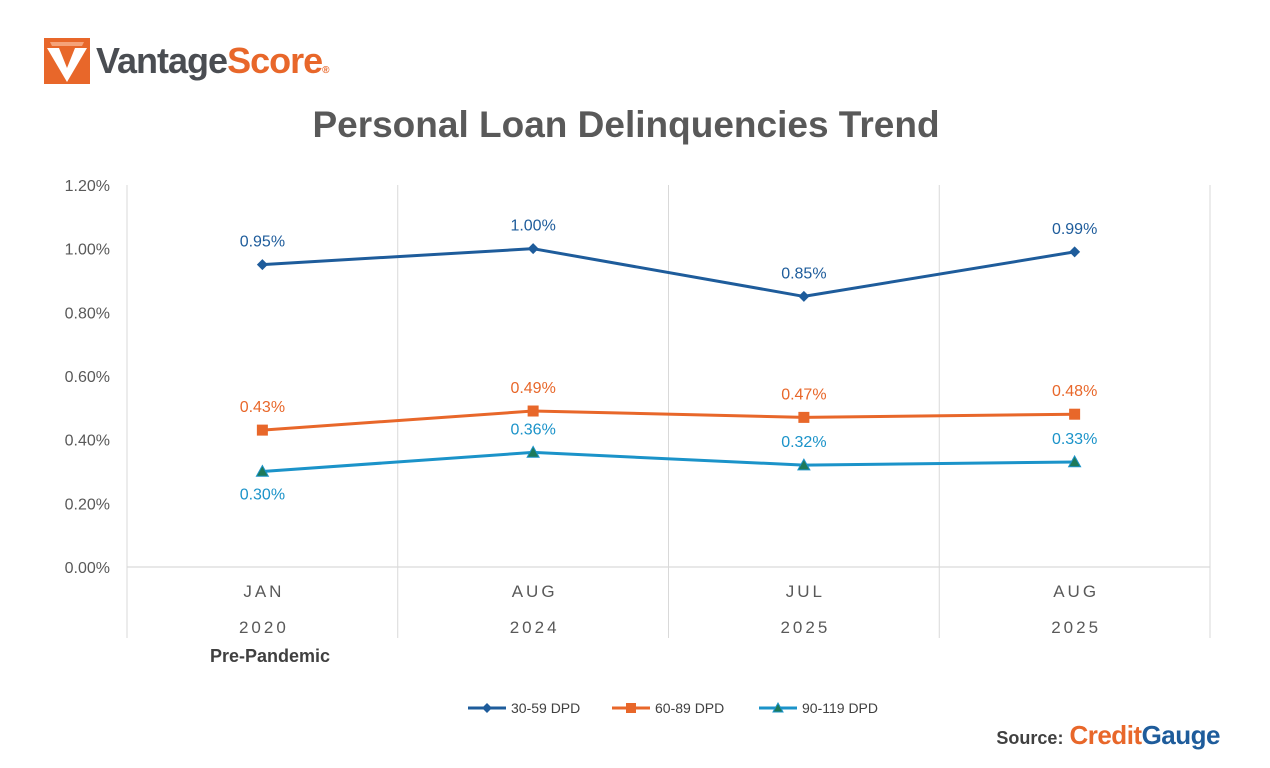 The height and width of the screenshot is (768, 1270). What do you see at coordinates (87, 568) in the screenshot?
I see `y-tick-label: 0.00%` at bounding box center [87, 568].